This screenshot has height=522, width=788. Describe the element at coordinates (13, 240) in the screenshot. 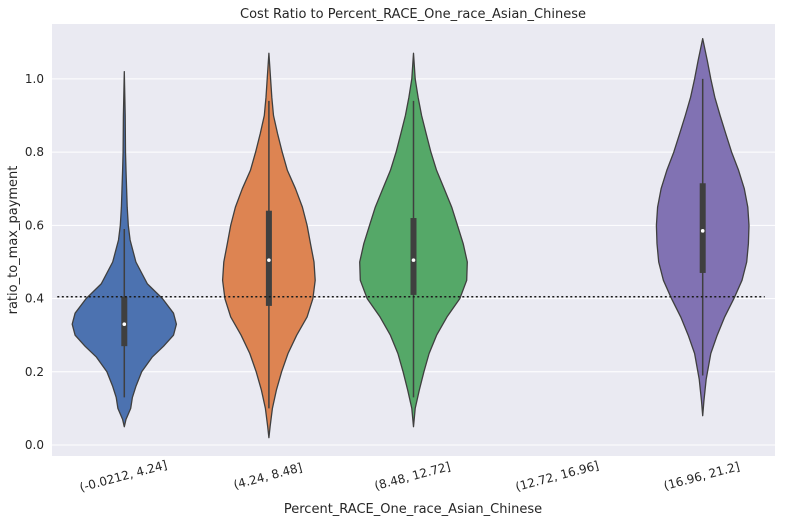

I see `y-axis-label: ratio_to_max_payment` at that location.